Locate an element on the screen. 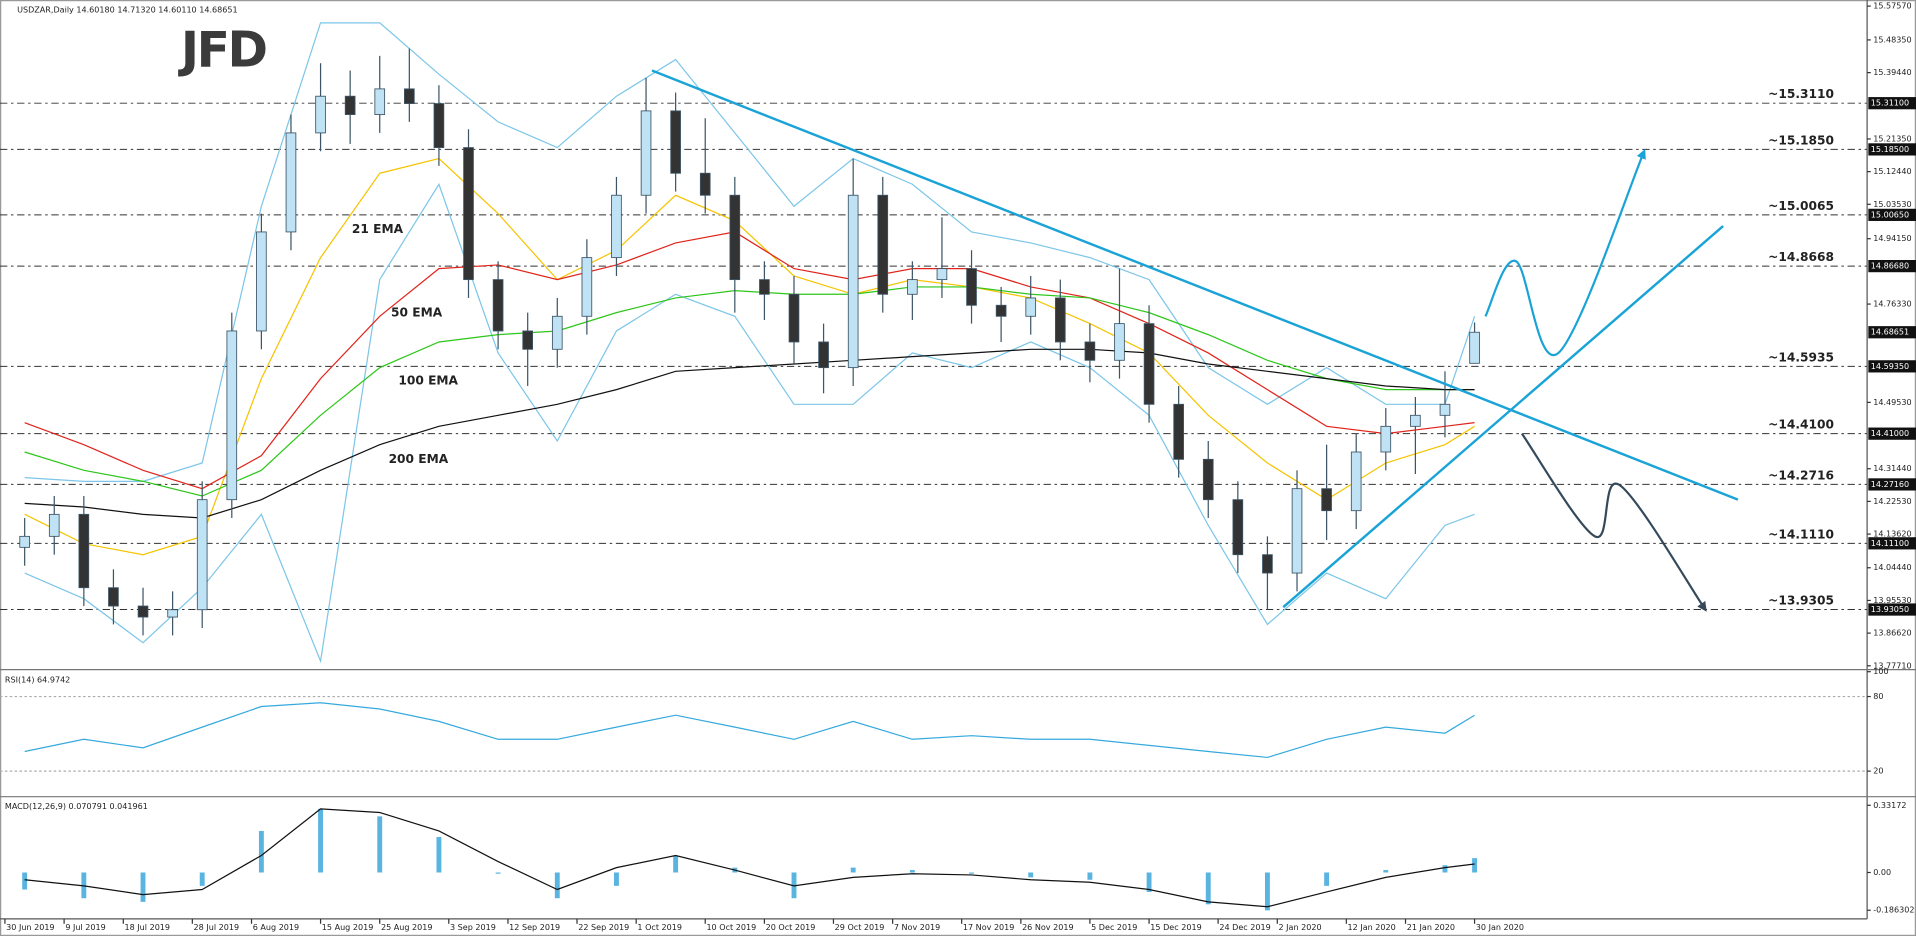  y-tick-label: 15.57570 is located at coordinates (1892, 6).